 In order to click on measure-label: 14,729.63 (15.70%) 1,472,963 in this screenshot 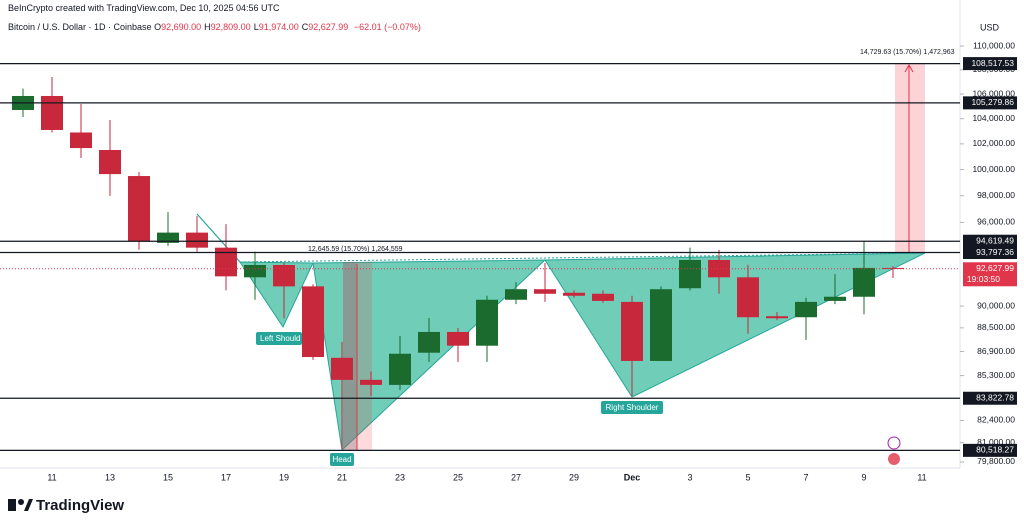, I will do `click(907, 52)`.